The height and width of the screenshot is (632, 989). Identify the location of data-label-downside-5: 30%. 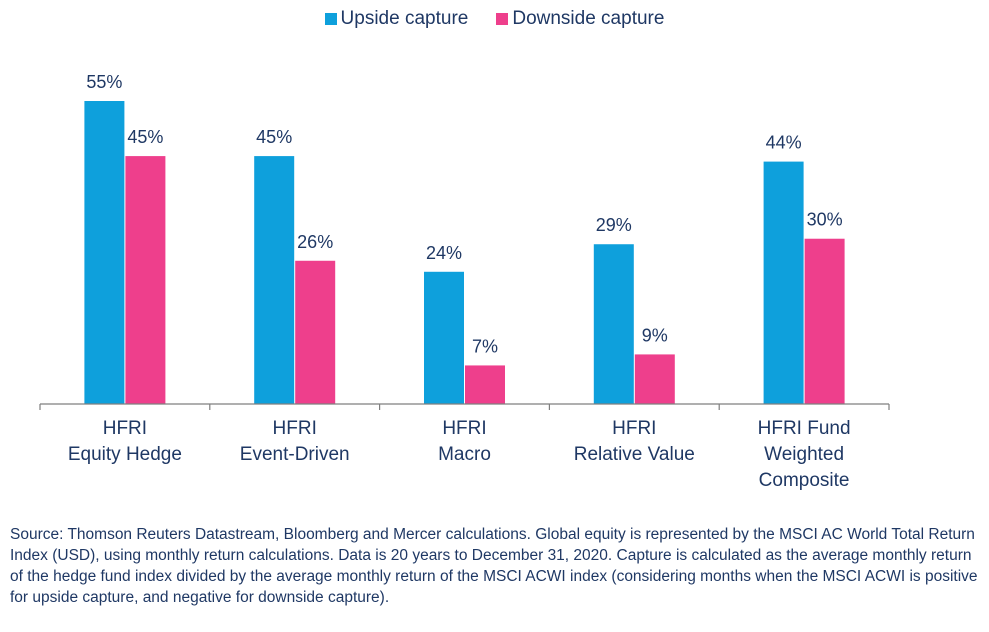
(825, 220).